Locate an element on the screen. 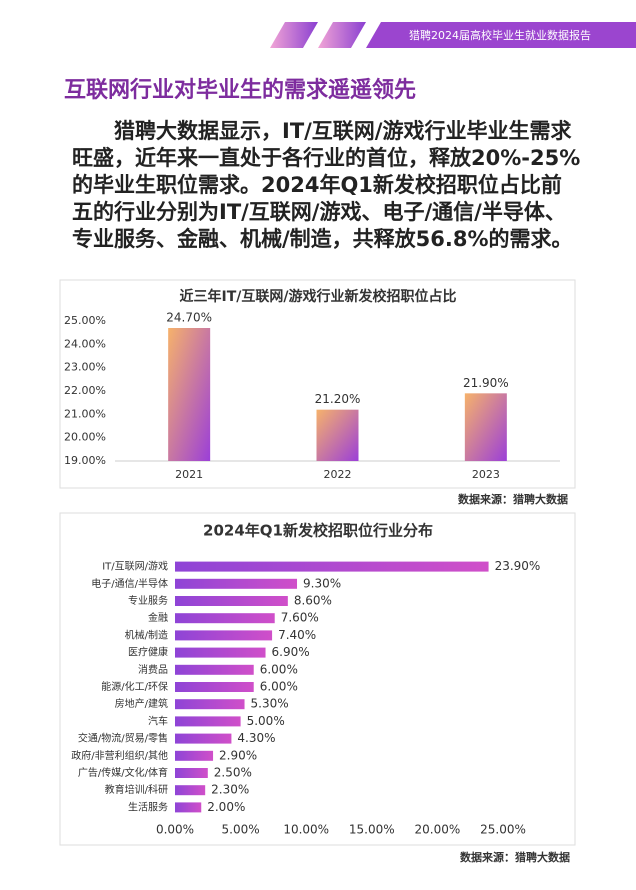  y-tick-label: 机械/制造 is located at coordinates (146, 634).